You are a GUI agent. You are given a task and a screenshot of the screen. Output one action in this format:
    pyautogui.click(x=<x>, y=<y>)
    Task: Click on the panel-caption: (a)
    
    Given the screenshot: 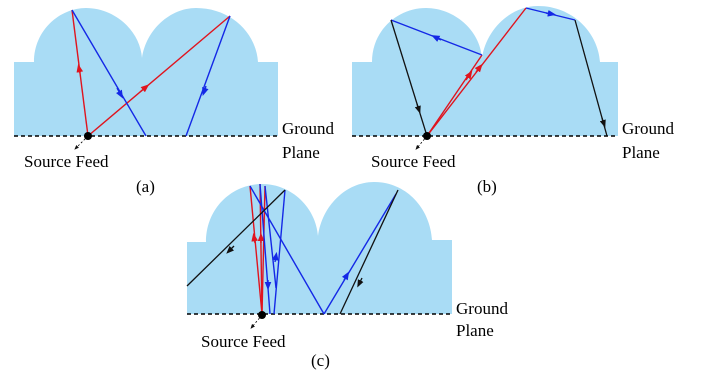 What is the action you would take?
    pyautogui.click(x=145, y=186)
    